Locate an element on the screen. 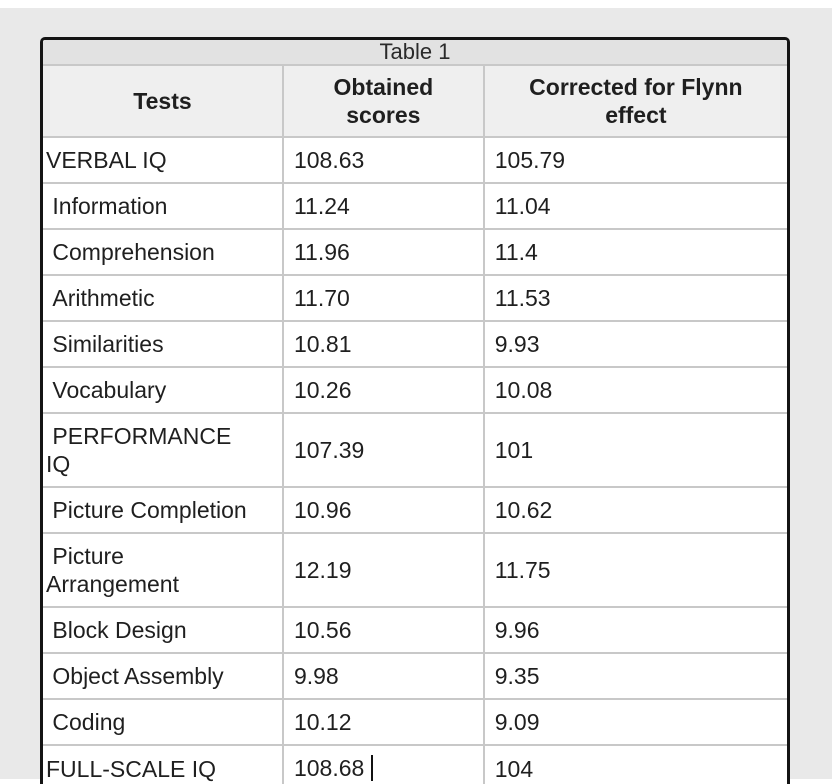 This screenshot has width=832, height=784. corrected-score-cell: 9.93 is located at coordinates (634, 344).